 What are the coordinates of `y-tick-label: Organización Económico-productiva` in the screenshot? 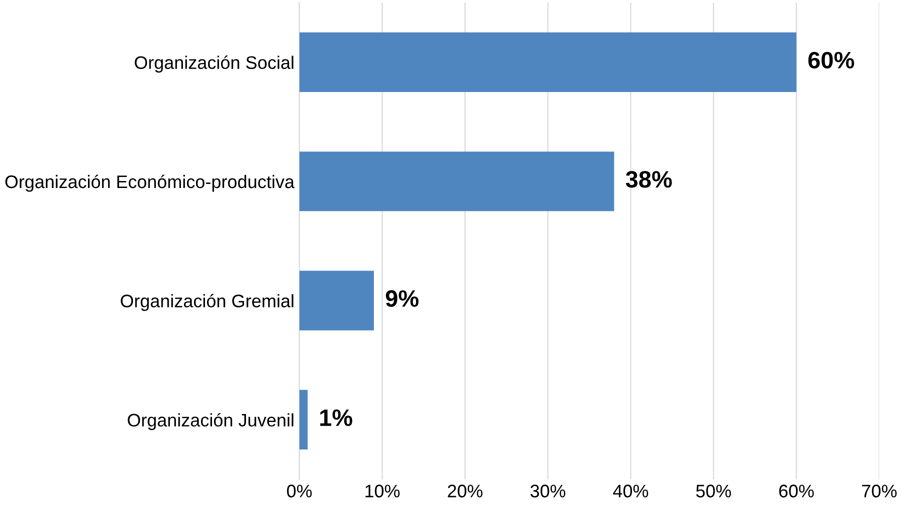 It's located at (150, 183).